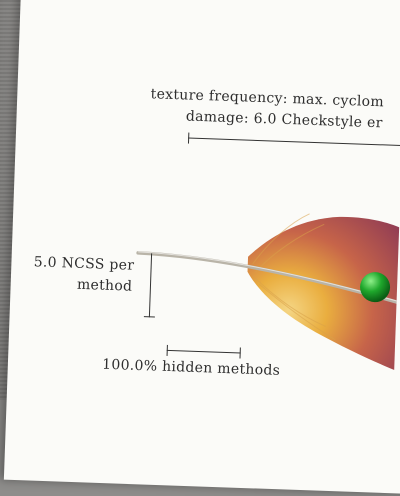 Image resolution: width=400 pixels, height=496 pixels. Describe the element at coordinates (375, 287) in the screenshot. I see `green-marker` at that location.